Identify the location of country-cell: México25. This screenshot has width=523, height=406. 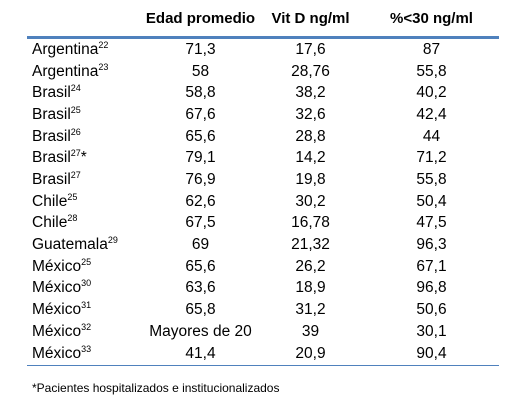
(85, 266).